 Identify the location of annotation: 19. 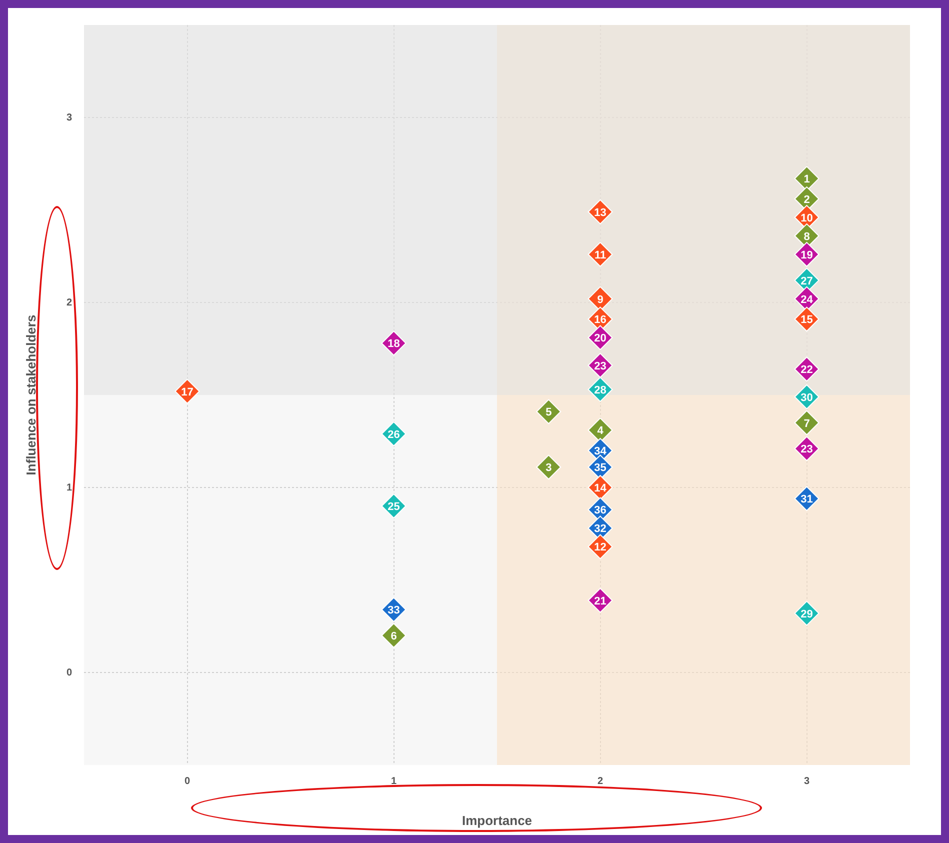
(806, 255).